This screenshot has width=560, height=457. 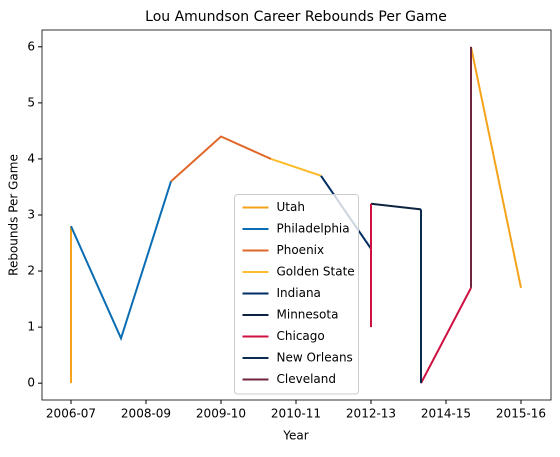 I want to click on legend-label: Cleveland, so click(x=307, y=379).